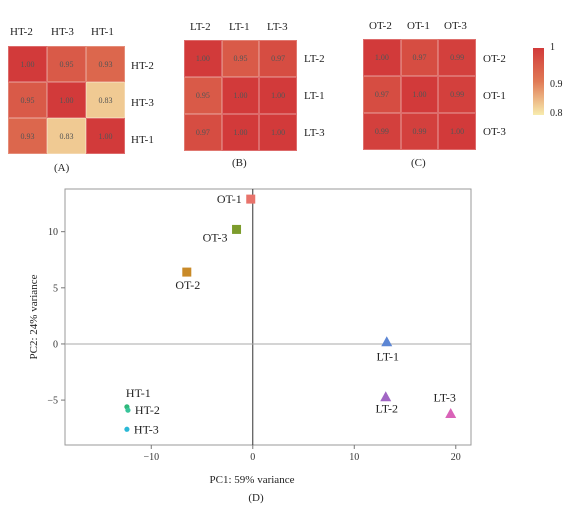 The image size is (574, 509). Describe the element at coordinates (66, 64) in the screenshot. I see `heatmap-a-cell-1-2: 0.95` at that location.